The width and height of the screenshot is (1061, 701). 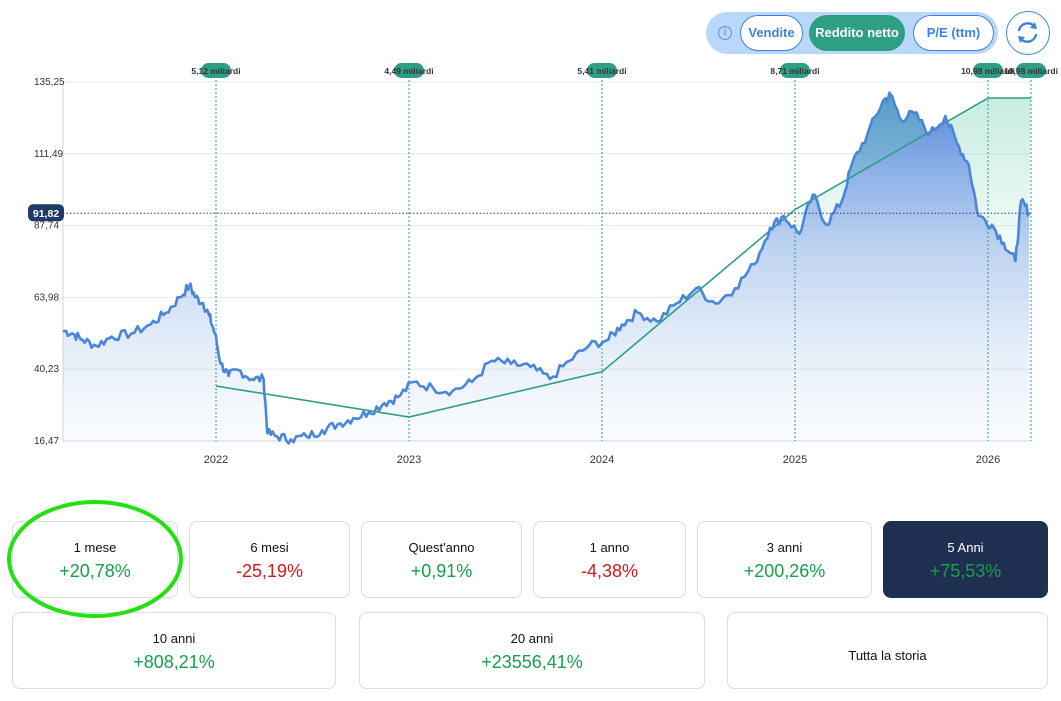 I want to click on period-label: Tutta la storia, so click(x=887, y=655).